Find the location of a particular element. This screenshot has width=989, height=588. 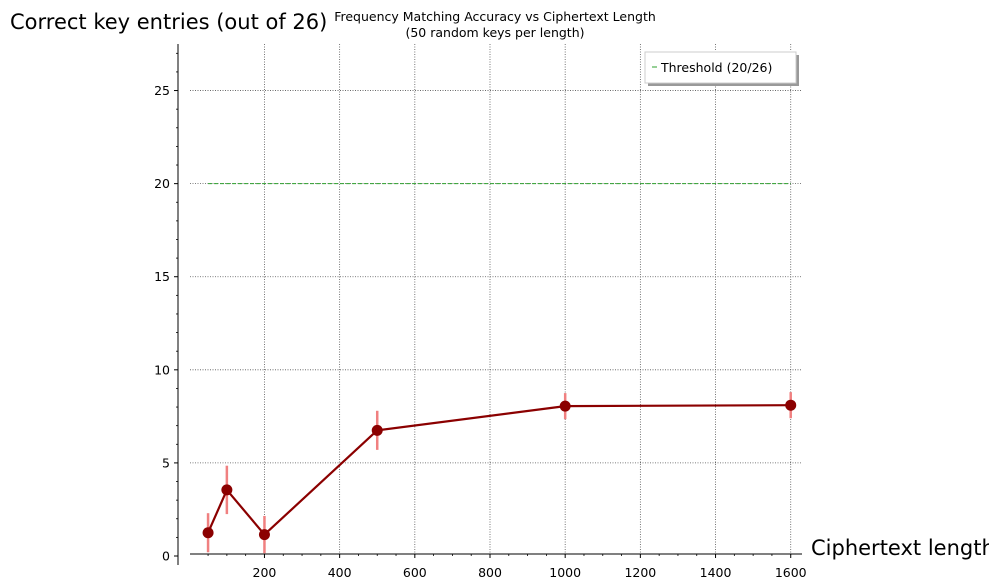

series-line is located at coordinates (499, 470).